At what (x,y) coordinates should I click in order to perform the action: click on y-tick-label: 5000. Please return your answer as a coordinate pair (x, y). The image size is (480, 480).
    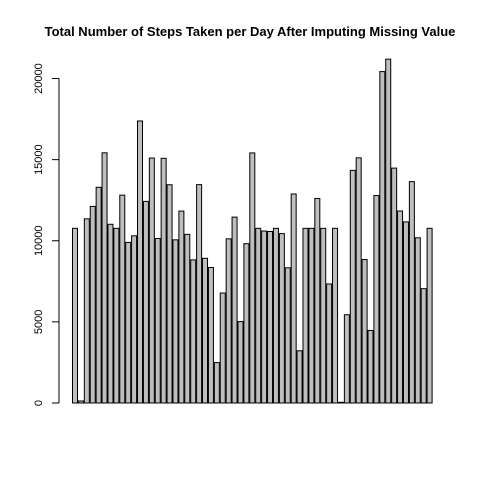
    Looking at the image, I should click on (39, 322).